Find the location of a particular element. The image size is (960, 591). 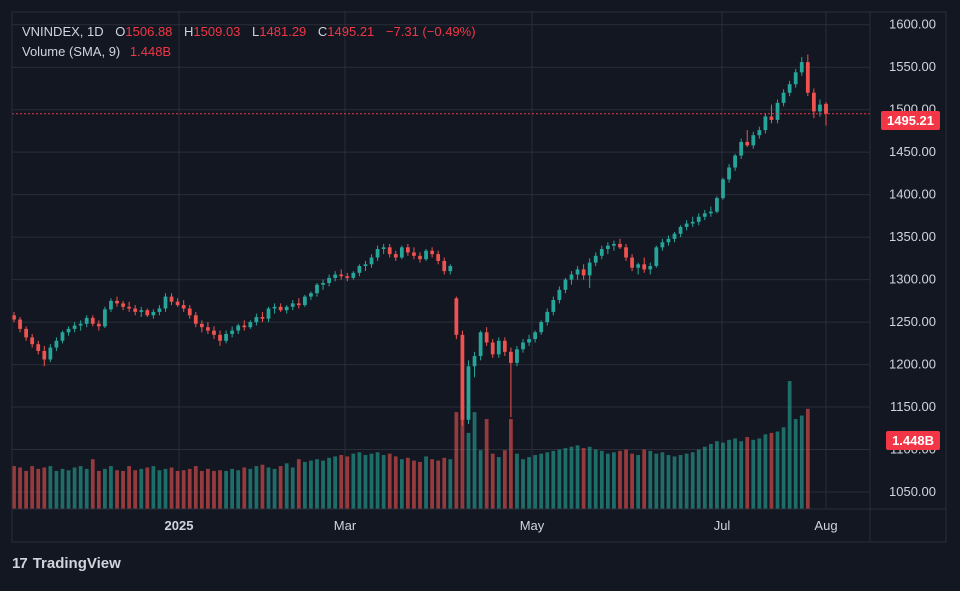

tradingview-brand: 17 TradingView is located at coordinates (66, 563).